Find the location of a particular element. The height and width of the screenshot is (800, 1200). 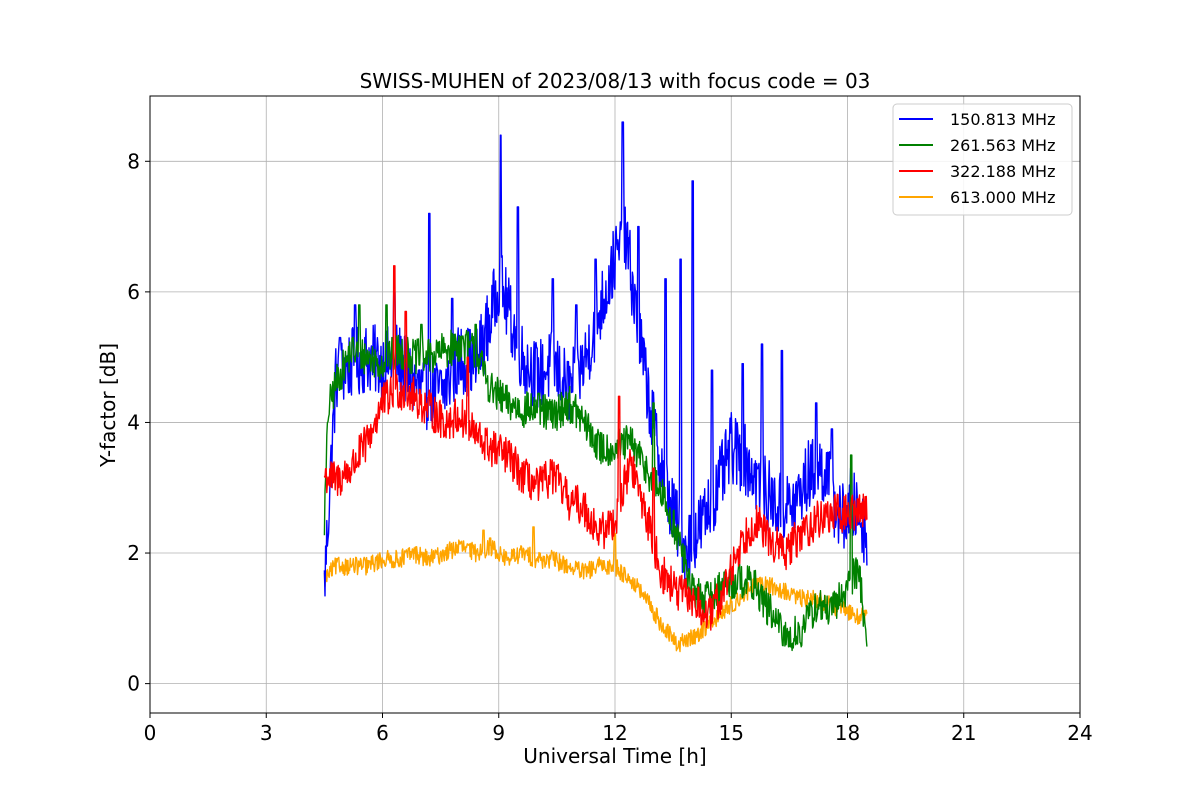

y-tick-label: 6 is located at coordinates (133, 292).